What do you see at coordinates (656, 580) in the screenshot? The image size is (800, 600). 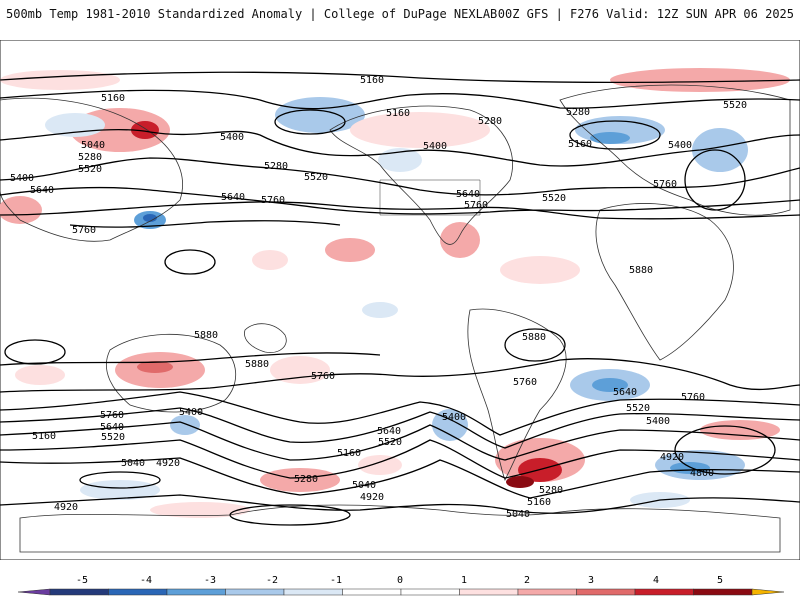 I see `colorbar-tick: 4` at bounding box center [656, 580].